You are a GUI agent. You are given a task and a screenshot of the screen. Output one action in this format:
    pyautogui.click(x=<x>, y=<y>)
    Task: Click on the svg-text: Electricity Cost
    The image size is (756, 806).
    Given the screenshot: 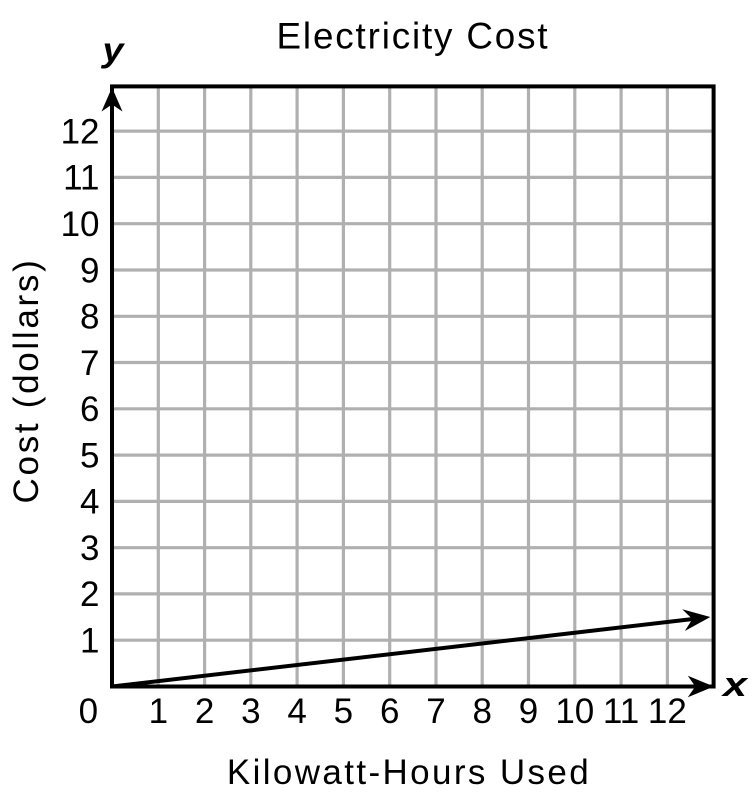 What is the action you would take?
    pyautogui.click(x=413, y=36)
    